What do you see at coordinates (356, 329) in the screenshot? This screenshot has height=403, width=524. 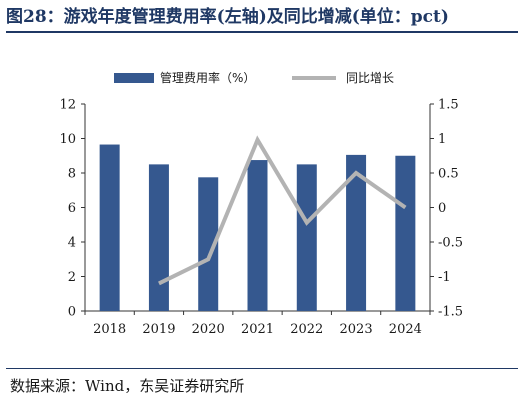 I see `x-tick-label: 2023` at bounding box center [356, 329].